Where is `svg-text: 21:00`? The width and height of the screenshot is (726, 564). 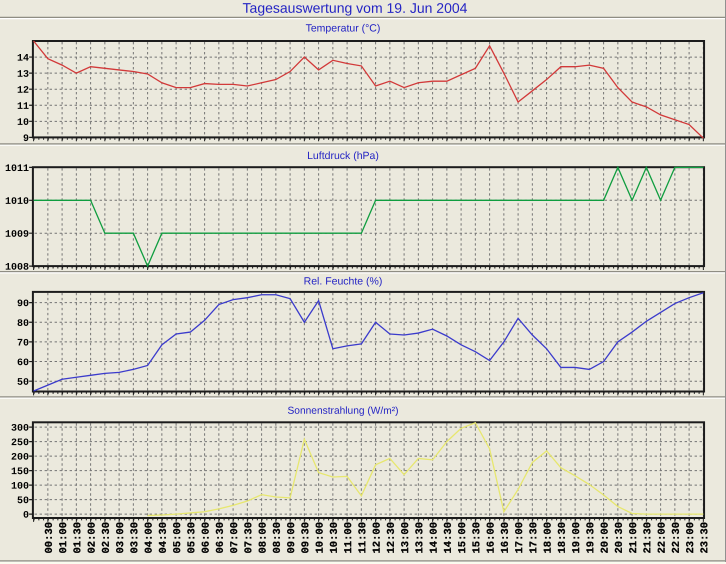 svg-text: 21:00 is located at coordinates (634, 538).